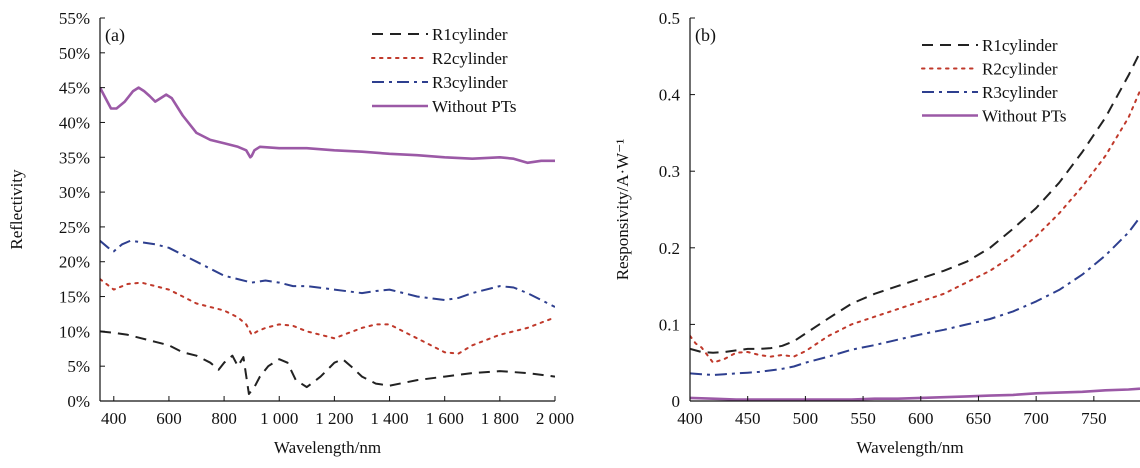  What do you see at coordinates (863, 418) in the screenshot?
I see `x-tick-label: 550` at bounding box center [863, 418].